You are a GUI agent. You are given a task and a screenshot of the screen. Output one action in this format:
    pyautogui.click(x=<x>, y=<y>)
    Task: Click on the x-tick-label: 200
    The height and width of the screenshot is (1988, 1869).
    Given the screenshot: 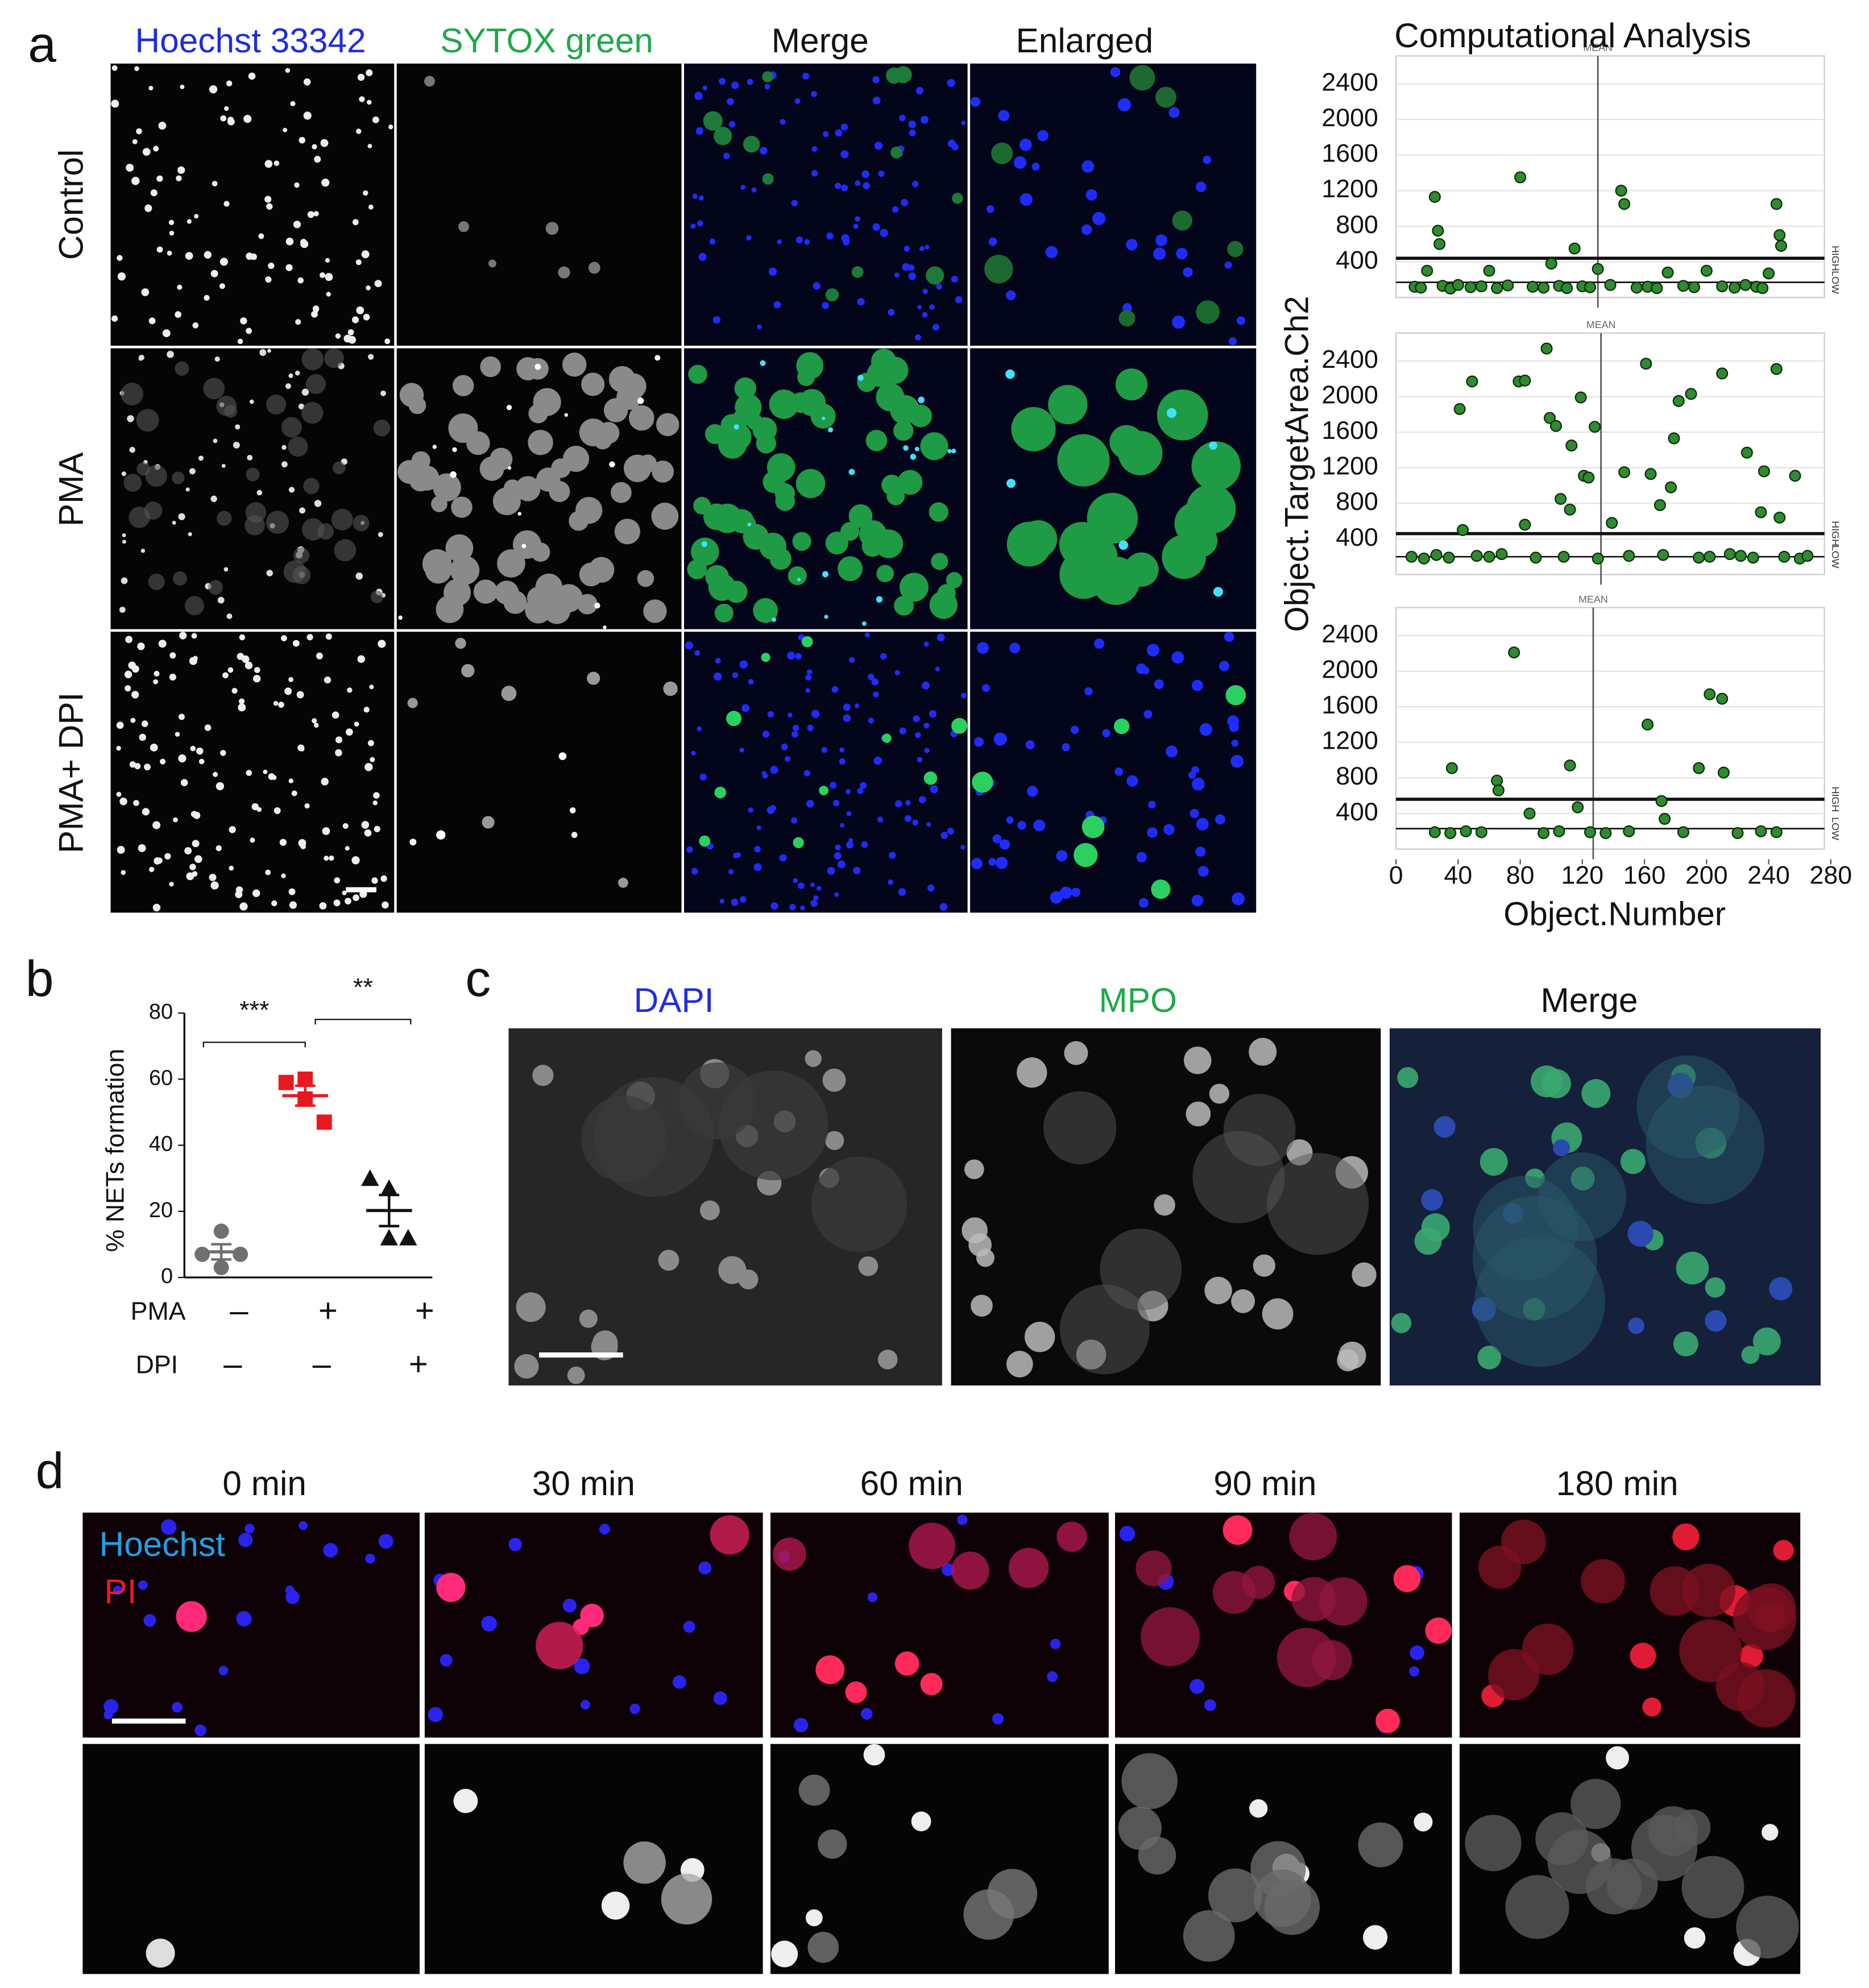 What is the action you would take?
    pyautogui.click(x=1706, y=876)
    